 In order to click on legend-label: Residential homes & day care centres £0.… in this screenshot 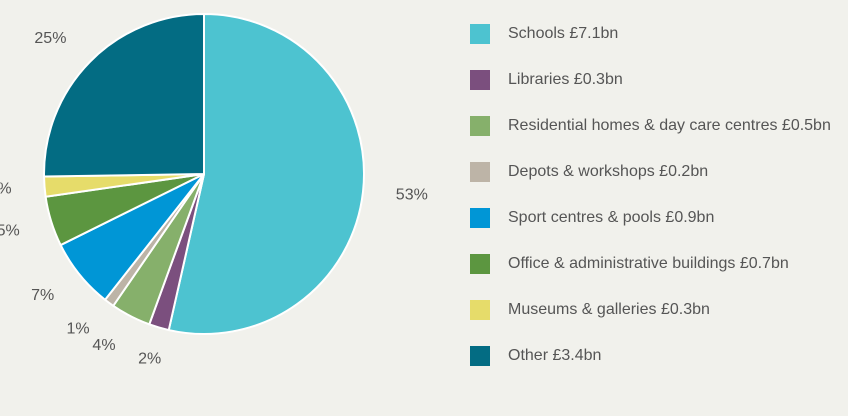, I will do `click(669, 125)`.